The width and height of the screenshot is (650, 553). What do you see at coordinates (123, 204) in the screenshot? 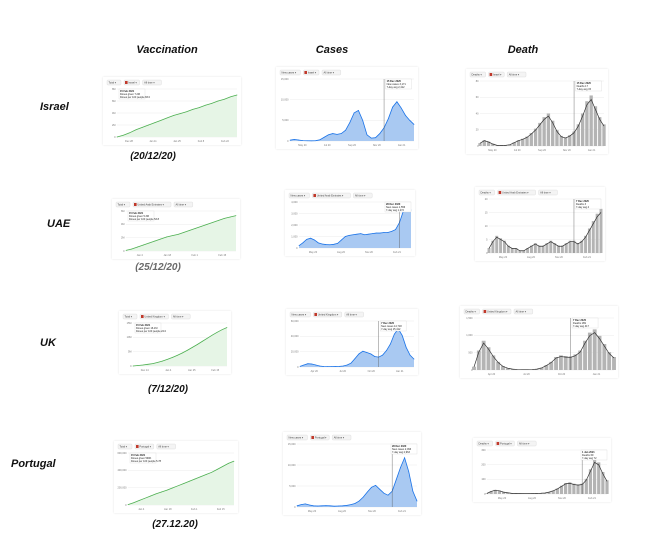
I see `uae-vaccination-control-0: Total ▾` at bounding box center [123, 204].